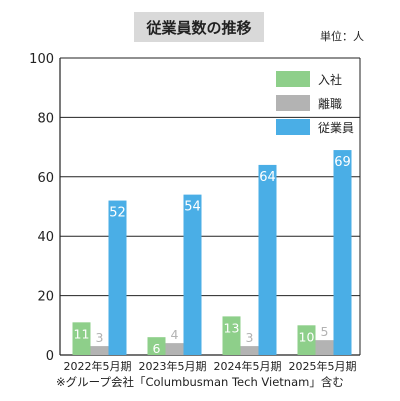 The image size is (400, 401). I want to click on y-tick-label: 20, so click(45, 297).